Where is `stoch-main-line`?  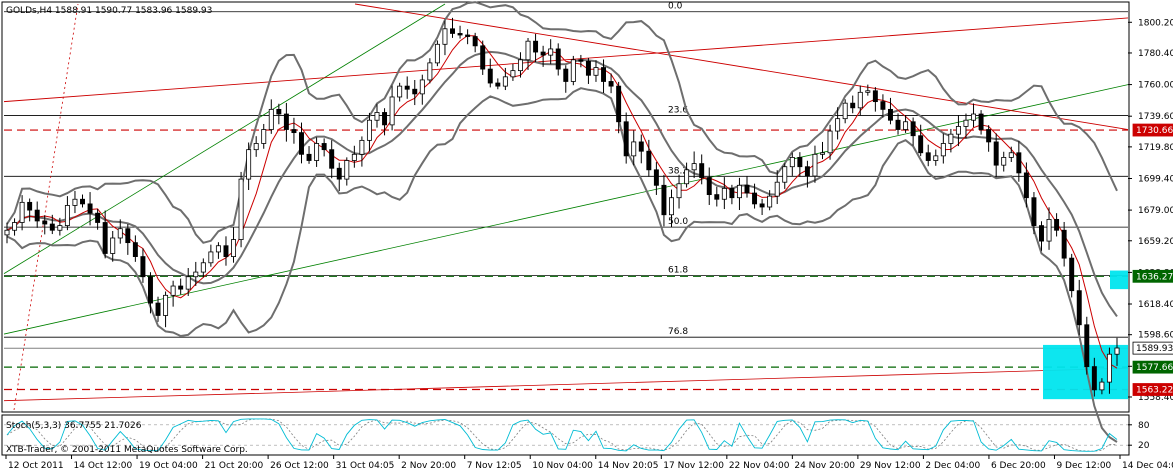 stoch-main-line is located at coordinates (562, 435).